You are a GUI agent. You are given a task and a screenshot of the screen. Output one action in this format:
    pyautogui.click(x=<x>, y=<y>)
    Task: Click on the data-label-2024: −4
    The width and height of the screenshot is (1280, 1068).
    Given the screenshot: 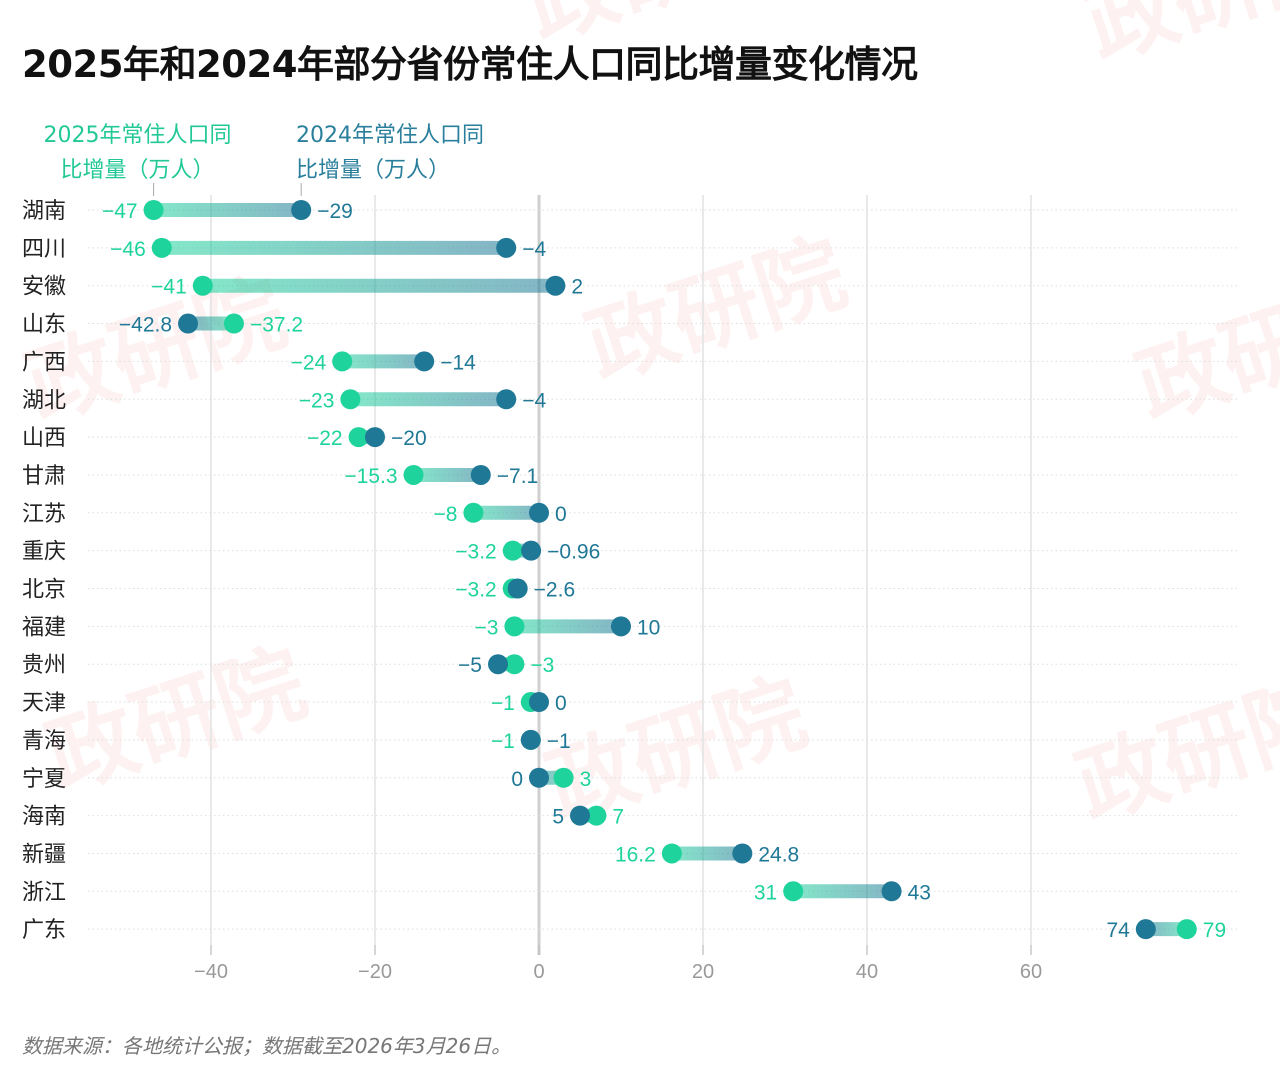 What is the action you would take?
    pyautogui.click(x=534, y=249)
    